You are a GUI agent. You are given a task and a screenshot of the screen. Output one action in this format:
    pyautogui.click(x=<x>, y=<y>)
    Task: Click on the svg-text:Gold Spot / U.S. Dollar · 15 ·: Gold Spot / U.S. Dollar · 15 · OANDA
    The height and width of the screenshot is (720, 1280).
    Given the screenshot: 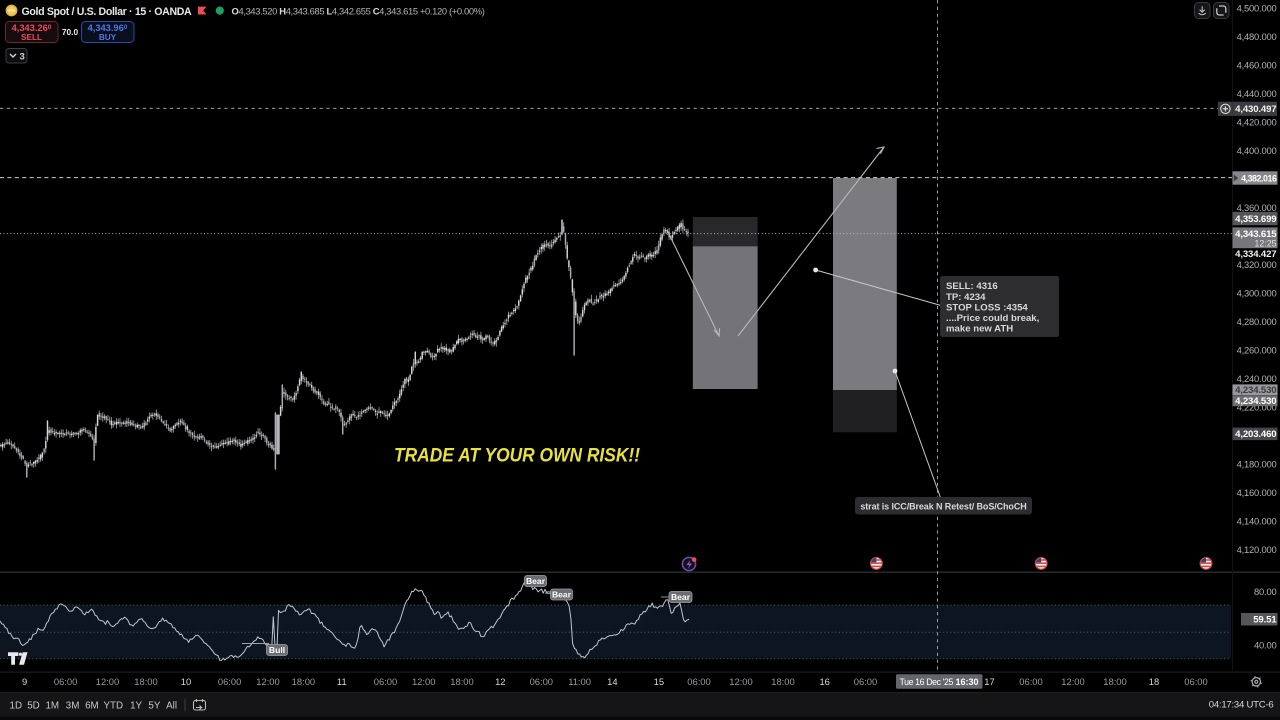 What is the action you would take?
    pyautogui.click(x=107, y=12)
    